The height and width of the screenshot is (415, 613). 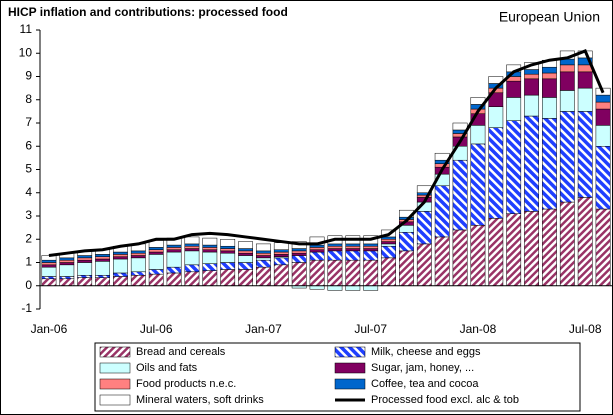 I want to click on y-tick-label: 8, so click(x=28, y=99).